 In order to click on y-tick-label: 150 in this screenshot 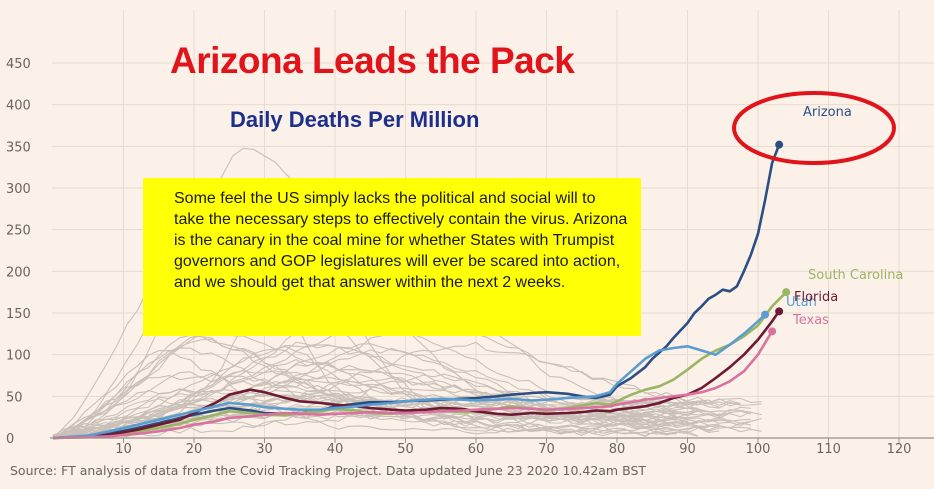, I will do `click(18, 314)`.